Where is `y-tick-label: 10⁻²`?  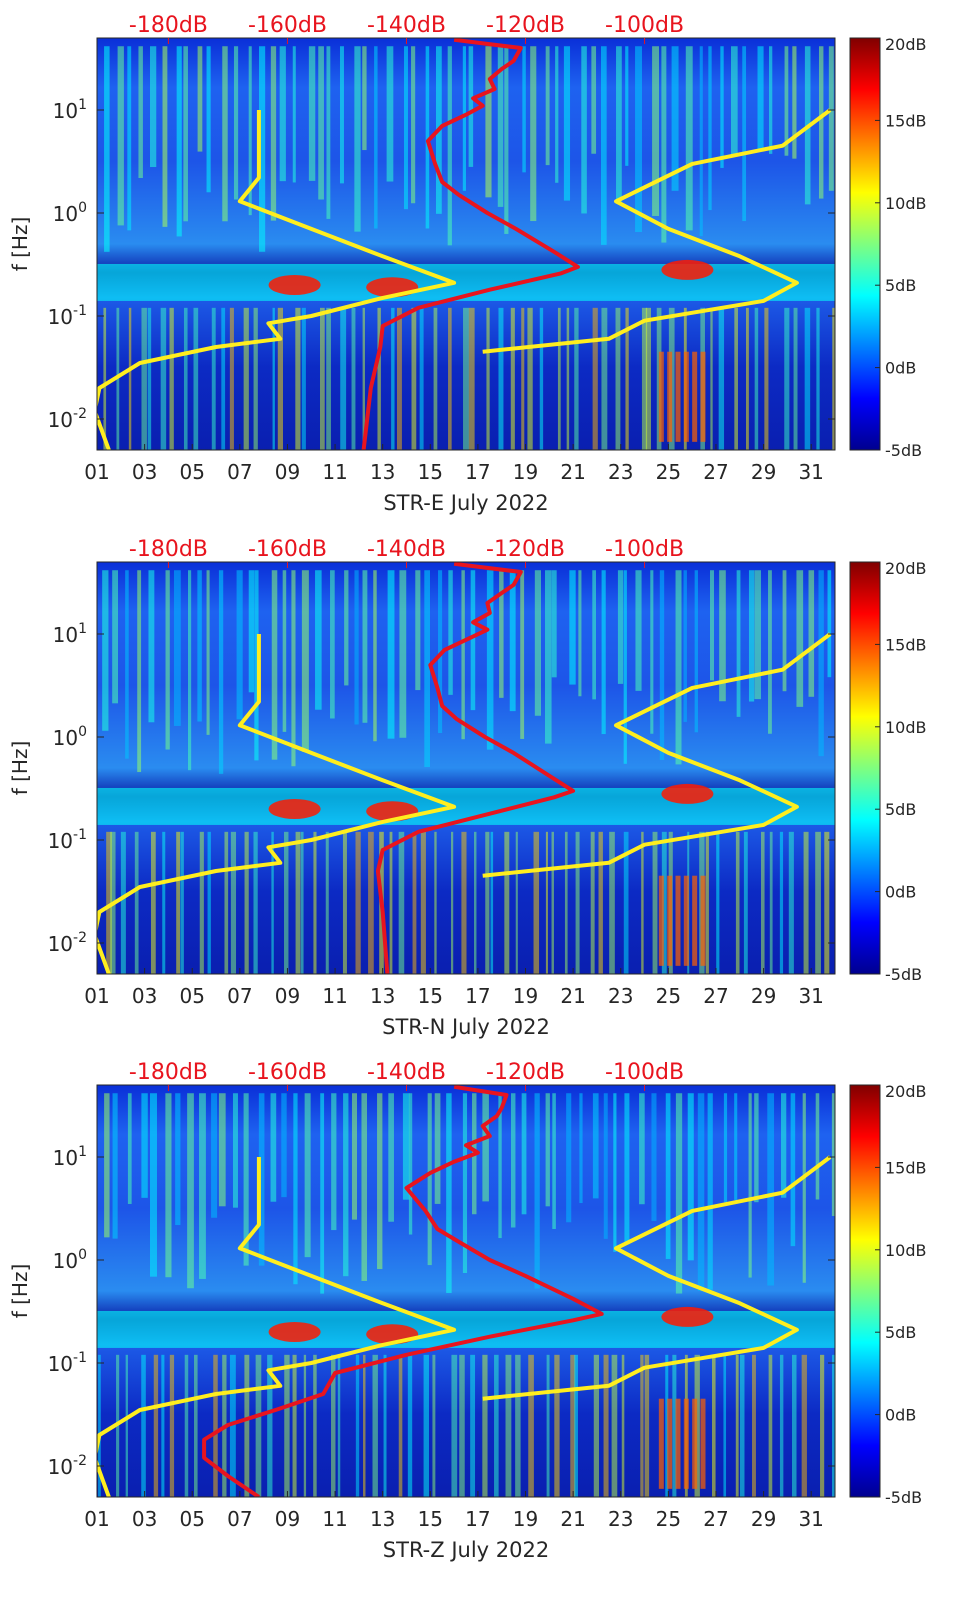
y-tick-label: 10⁻² is located at coordinates (67, 1466).